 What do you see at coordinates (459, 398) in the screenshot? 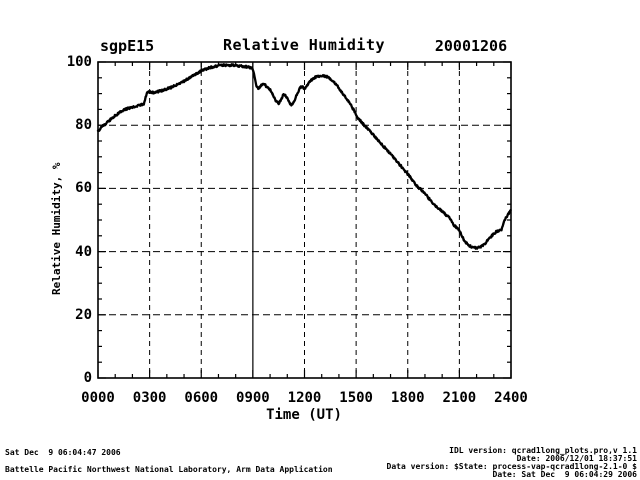
I see `x-tick-label: 2100` at bounding box center [459, 398].